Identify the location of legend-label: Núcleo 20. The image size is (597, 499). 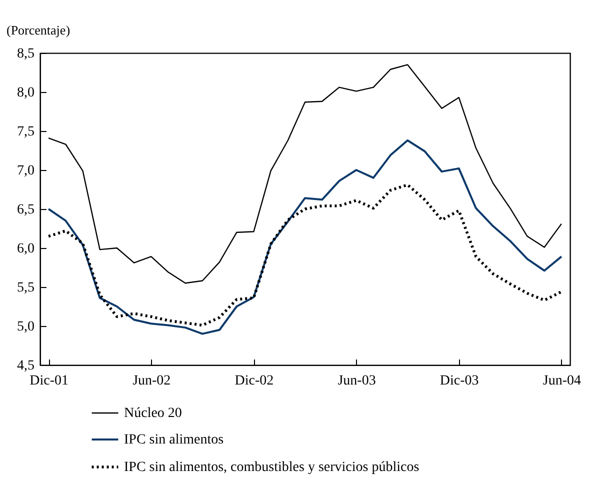
(153, 413).